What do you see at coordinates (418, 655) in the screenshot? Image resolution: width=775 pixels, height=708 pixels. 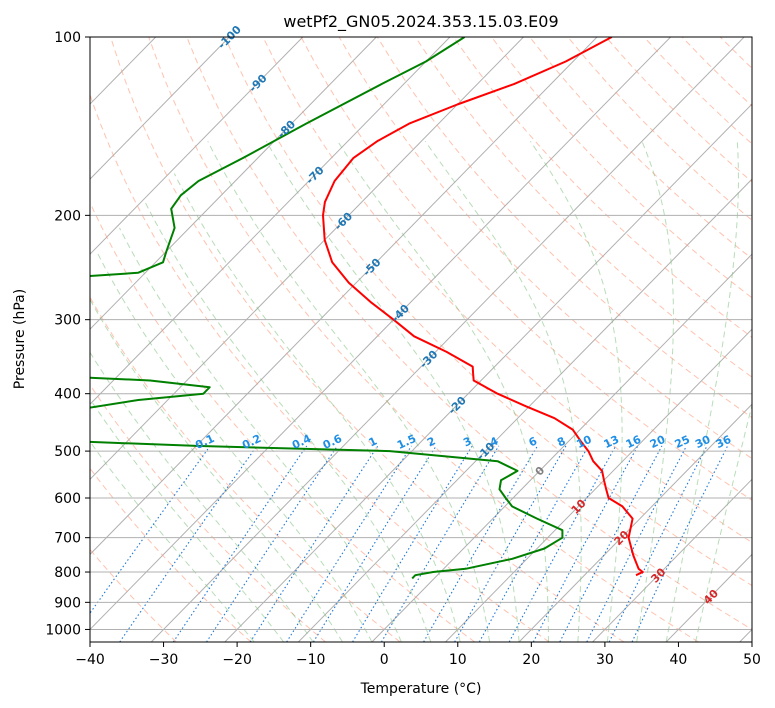 I see `x-axis: −40 −30 −20 −10 0 10 20 30 40 50` at bounding box center [418, 655].